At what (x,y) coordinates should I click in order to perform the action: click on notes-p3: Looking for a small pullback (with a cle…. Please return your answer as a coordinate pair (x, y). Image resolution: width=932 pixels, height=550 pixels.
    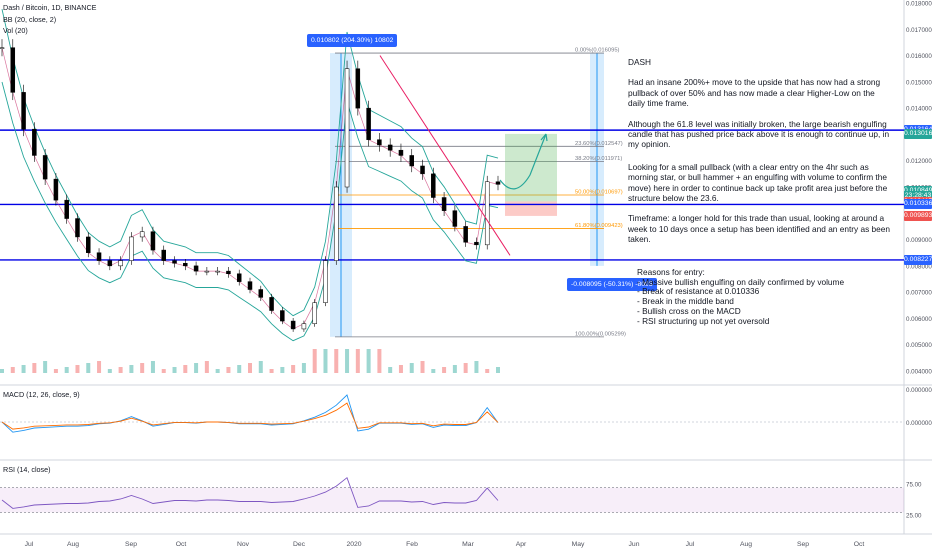
    Looking at the image, I should click on (758, 182).